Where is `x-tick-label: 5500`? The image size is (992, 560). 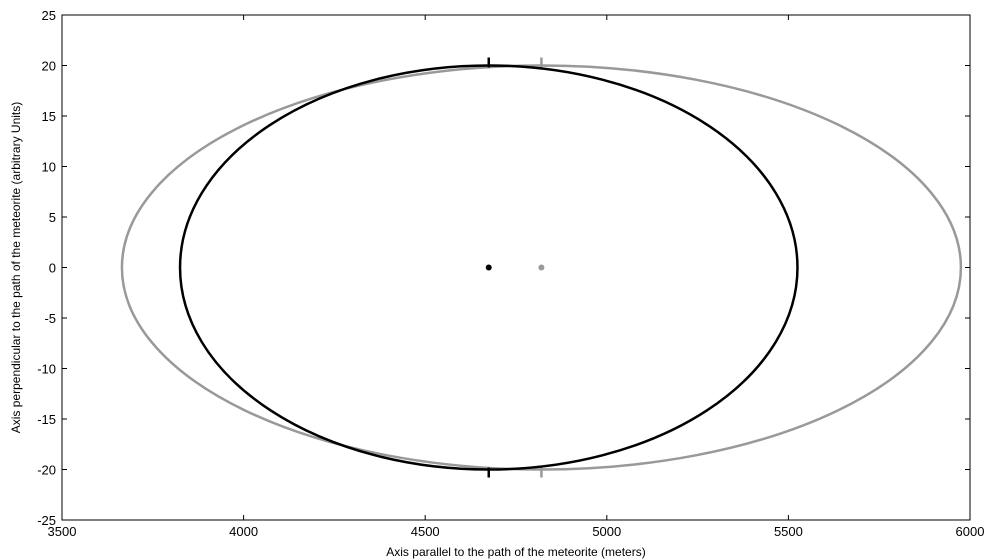 x-tick-label: 5500 is located at coordinates (788, 531).